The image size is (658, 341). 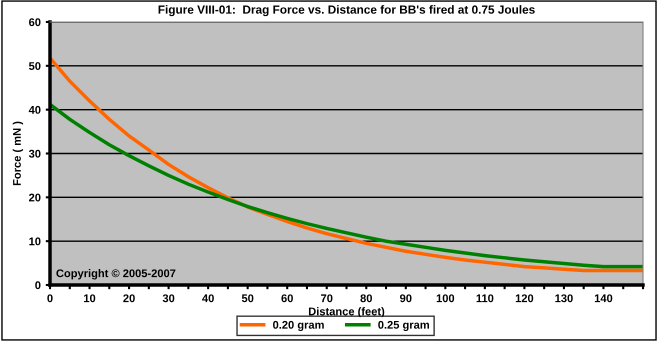 What do you see at coordinates (90, 298) in the screenshot?
I see `x-tick-label: 10` at bounding box center [90, 298].